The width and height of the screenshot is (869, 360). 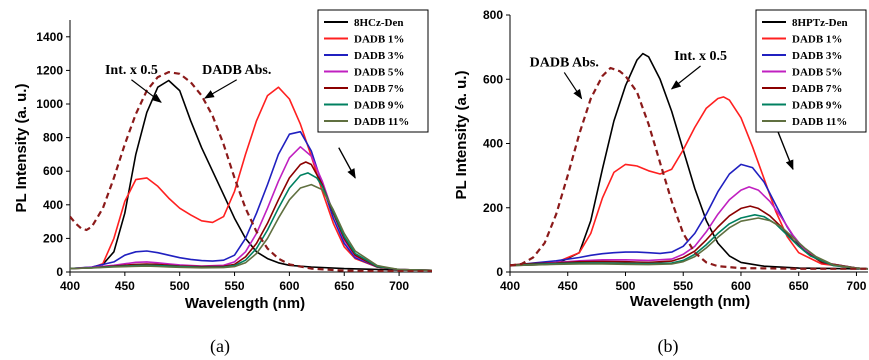 I want to click on panel-a-xlabel: Wavelength (nm), so click(x=245, y=303).